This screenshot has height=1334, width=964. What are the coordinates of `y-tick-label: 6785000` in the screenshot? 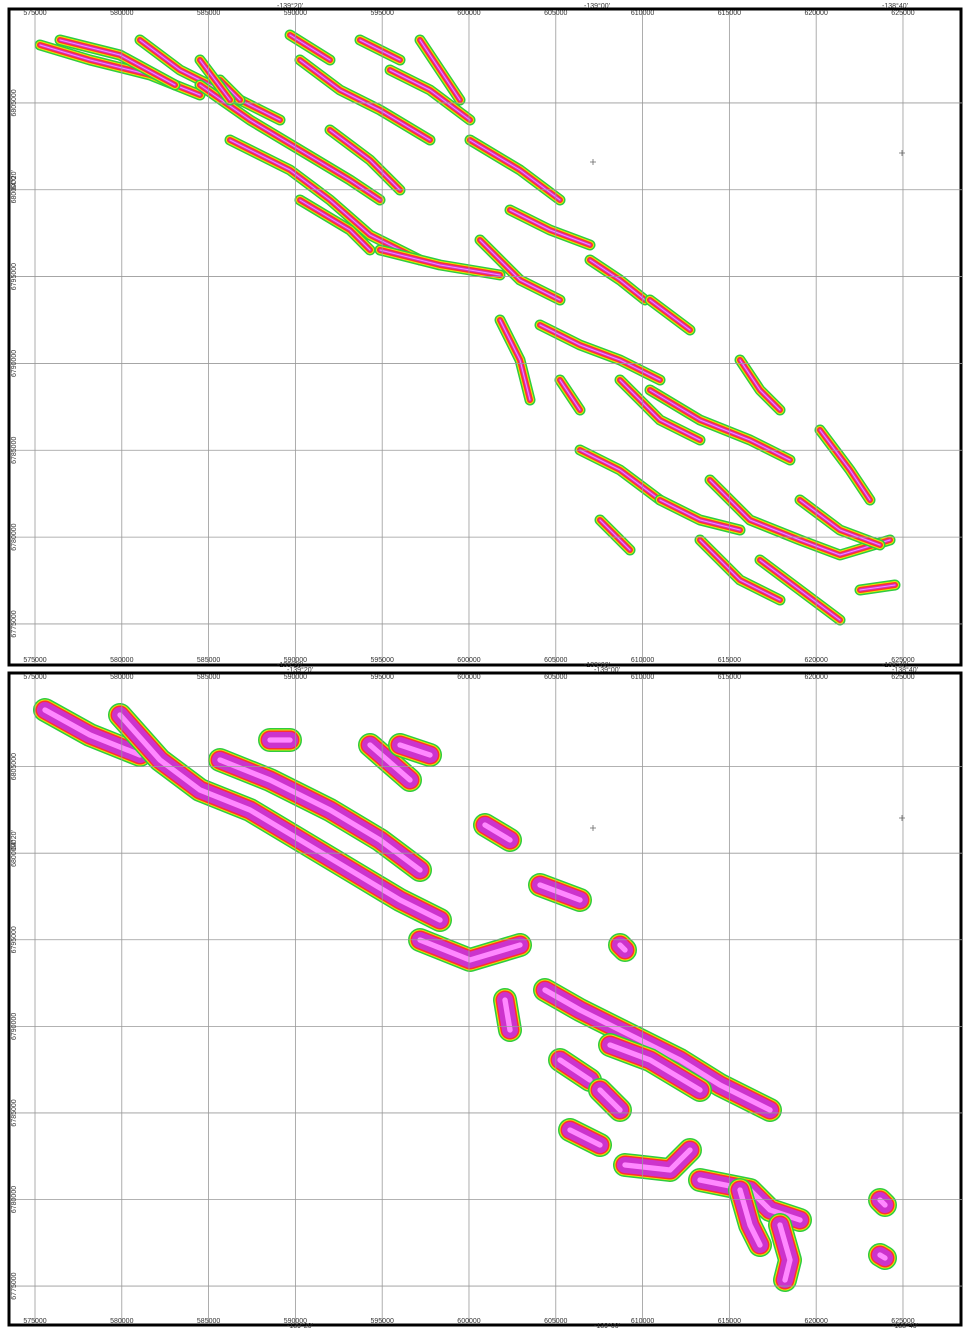 It's located at (14, 1112).